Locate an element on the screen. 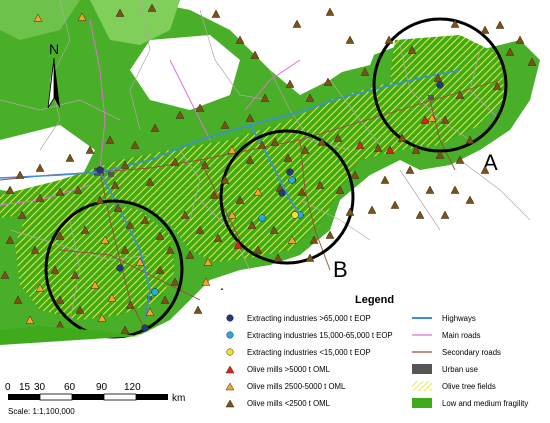  scale-unit: km is located at coordinates (178, 398).